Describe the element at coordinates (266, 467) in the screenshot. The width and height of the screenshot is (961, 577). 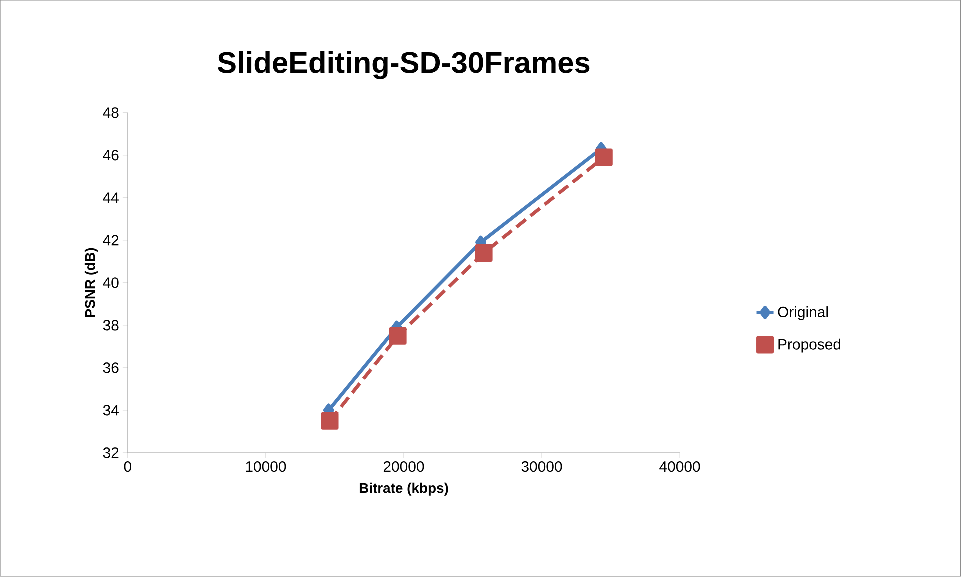
I see `x-tick-label: 10000` at that location.